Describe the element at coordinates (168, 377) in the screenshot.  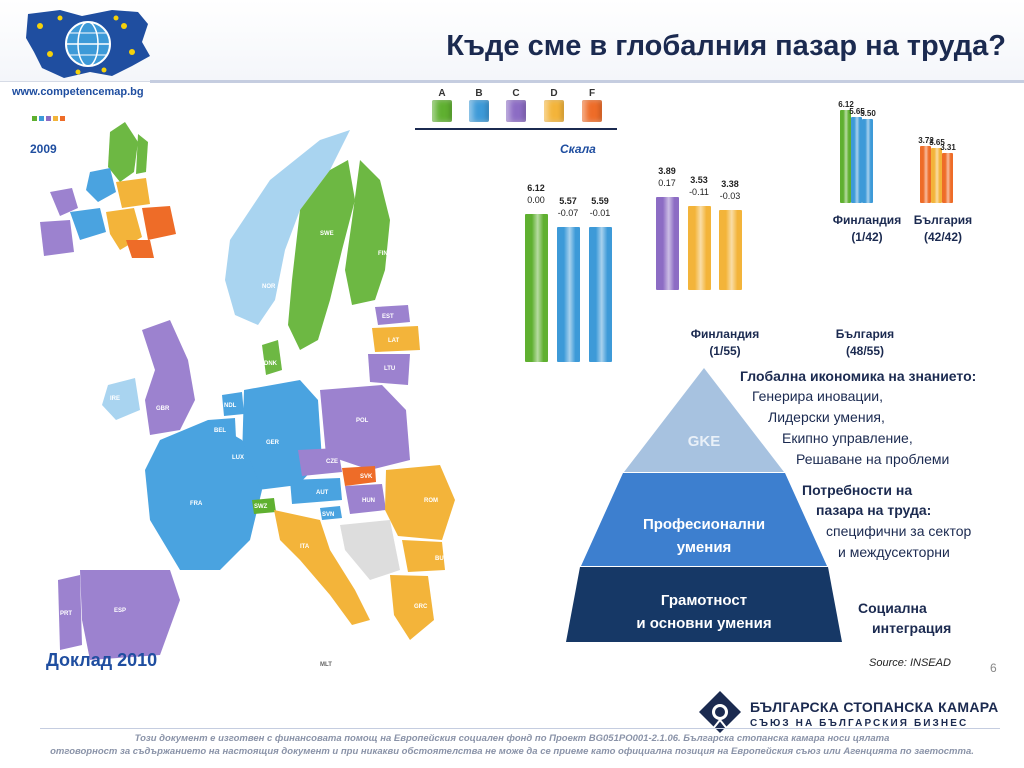
I see `map-gbr` at that location.